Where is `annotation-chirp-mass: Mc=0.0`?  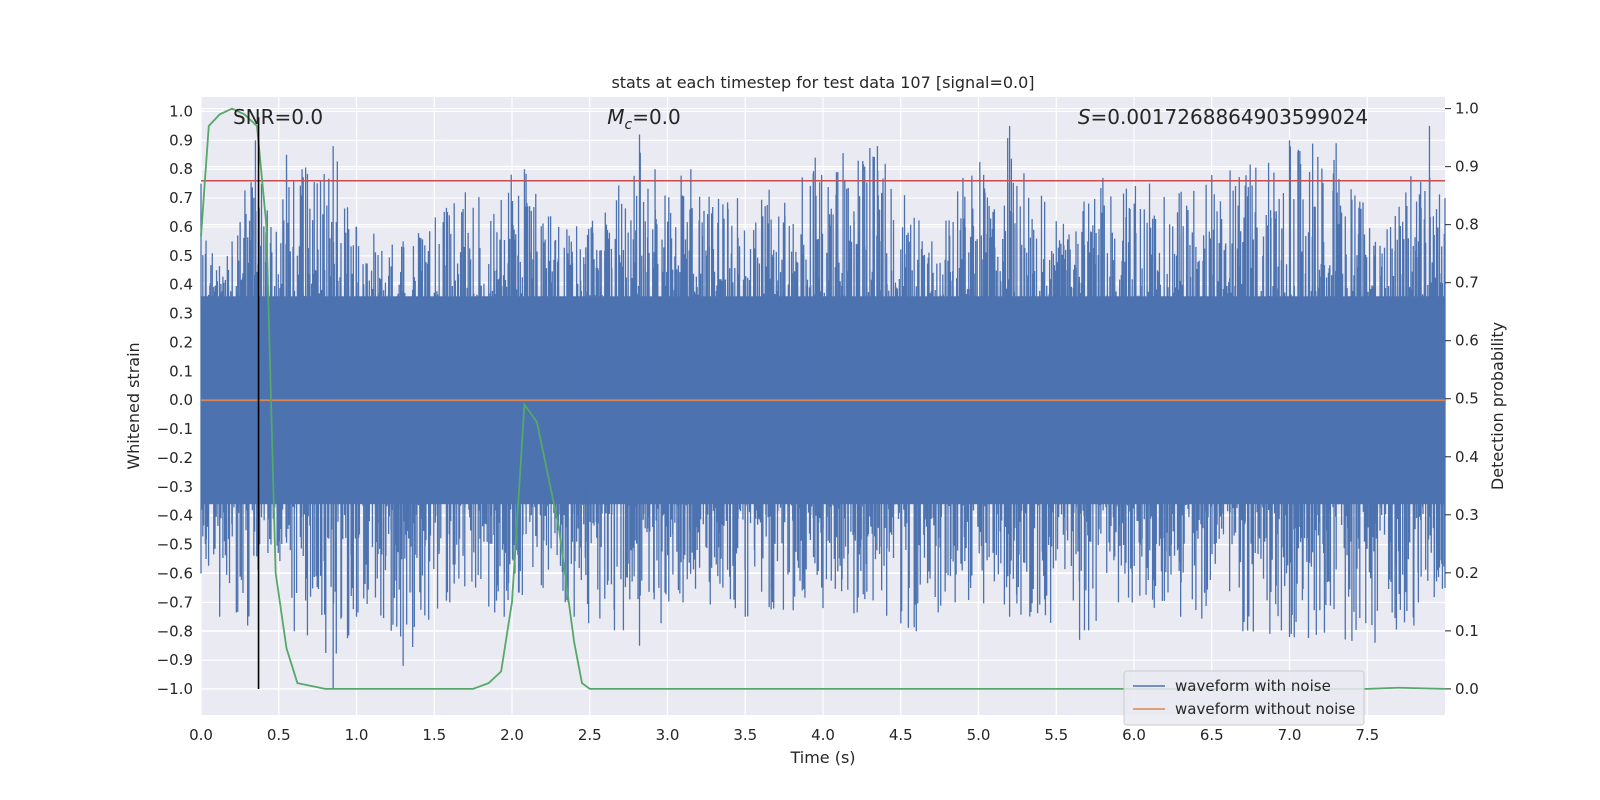 annotation-chirp-mass: Mc=0.0 is located at coordinates (644, 119).